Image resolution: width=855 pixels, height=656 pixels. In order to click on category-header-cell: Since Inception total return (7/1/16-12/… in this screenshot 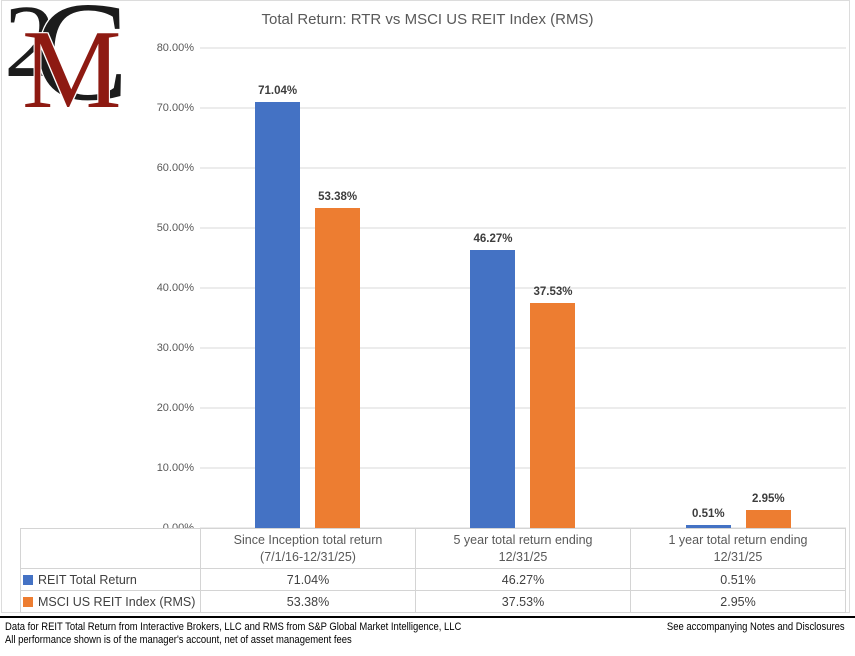, I will do `click(308, 548)`.